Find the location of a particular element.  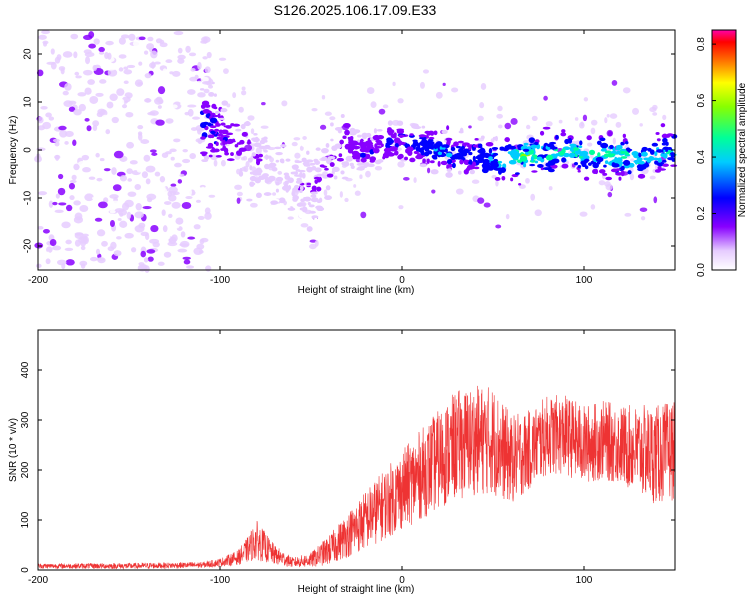

colorbar-tick-label: 0.6 is located at coordinates (701, 100).